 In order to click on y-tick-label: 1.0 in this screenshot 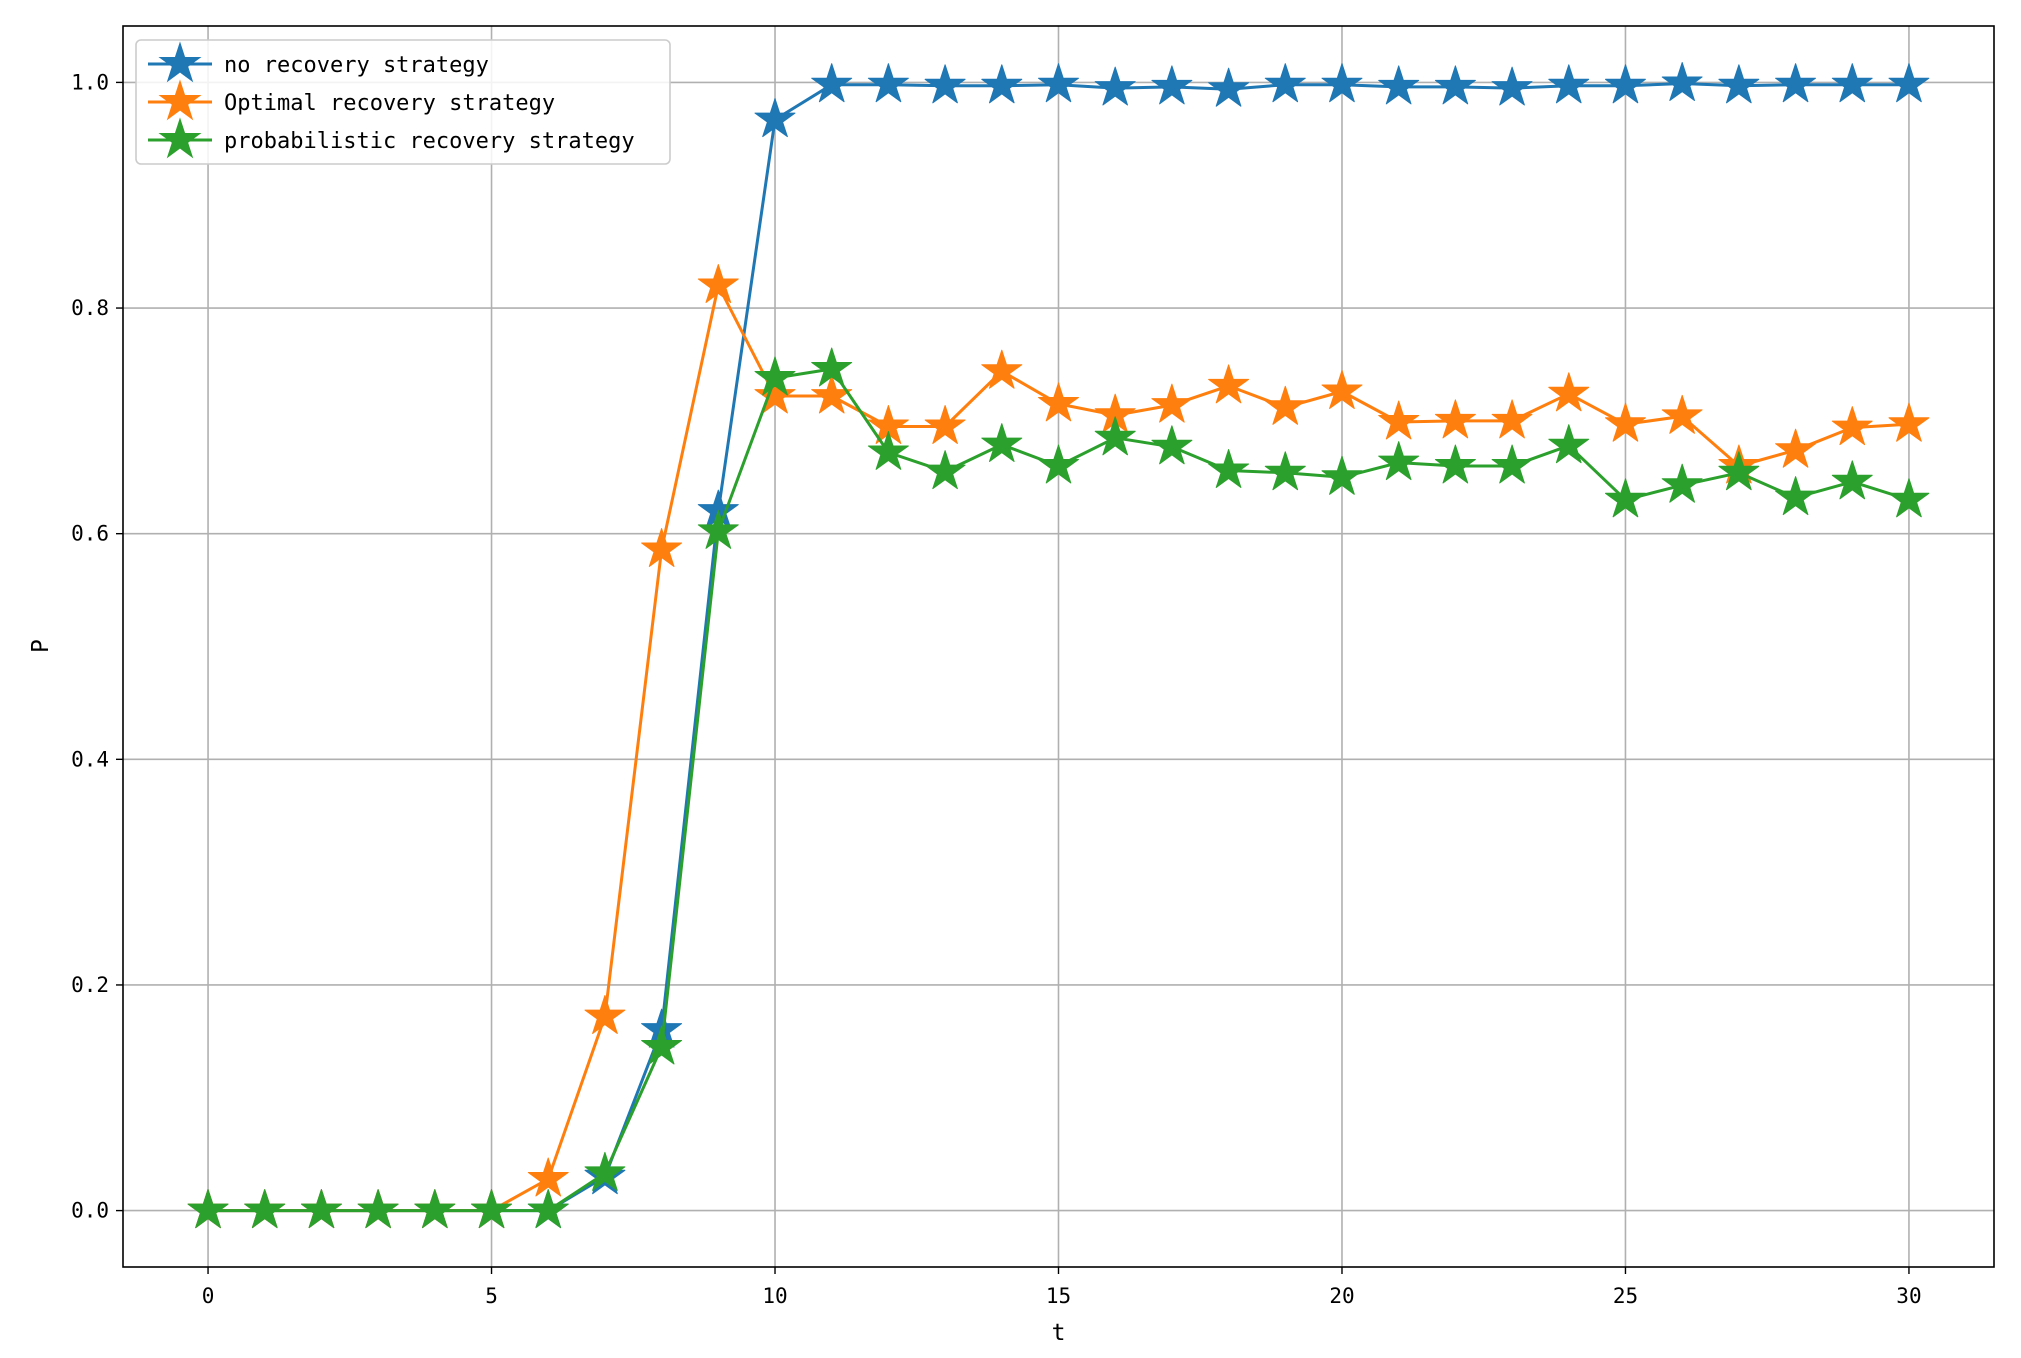, I will do `click(90, 82)`.